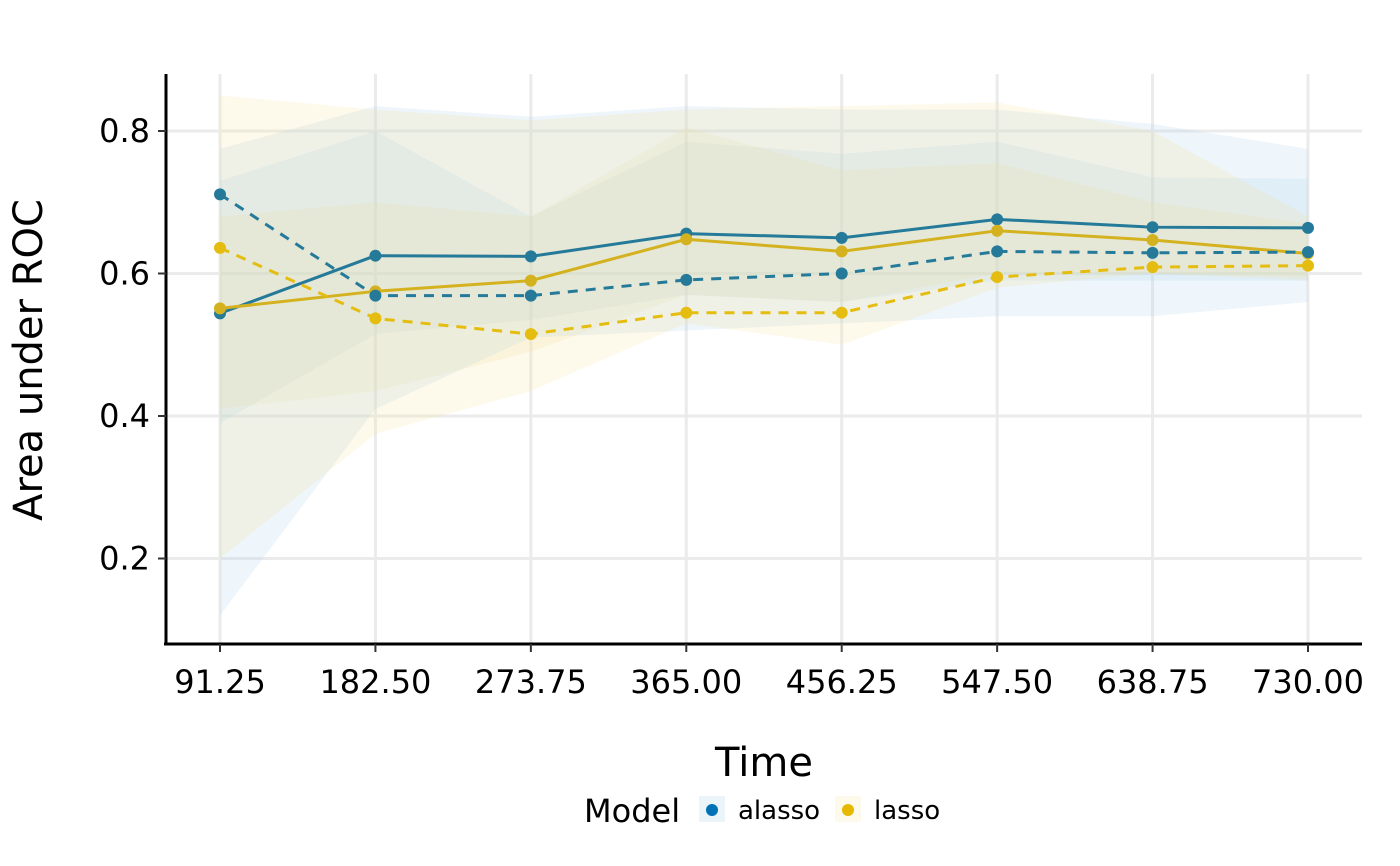 This screenshot has width=1400, height=866. I want to click on series-line-lasso-dashed, so click(764, 291).